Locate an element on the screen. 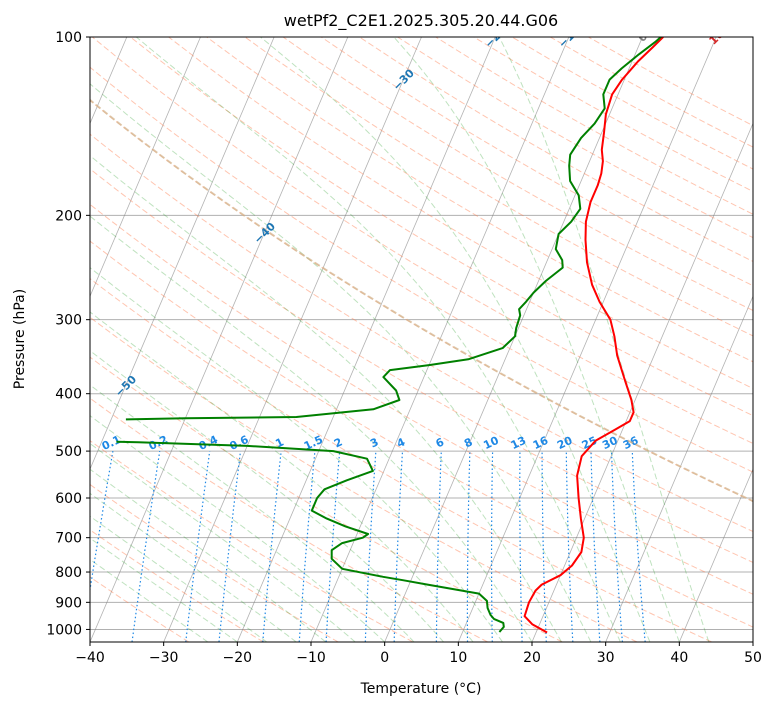 The height and width of the screenshot is (708, 775). x-tick-label: 40 is located at coordinates (679, 658).